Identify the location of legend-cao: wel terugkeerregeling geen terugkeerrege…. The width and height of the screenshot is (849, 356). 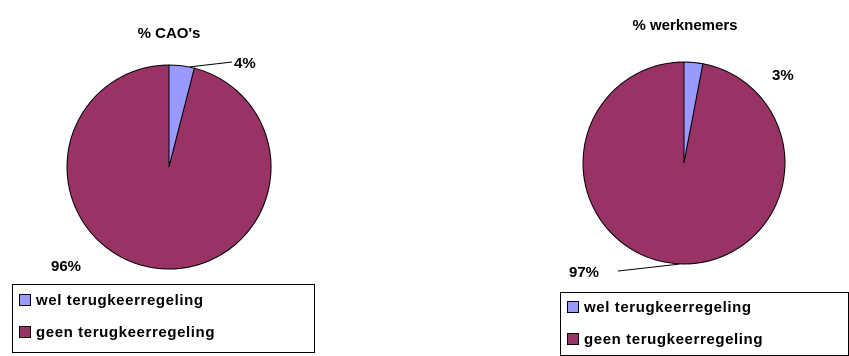
(163, 318).